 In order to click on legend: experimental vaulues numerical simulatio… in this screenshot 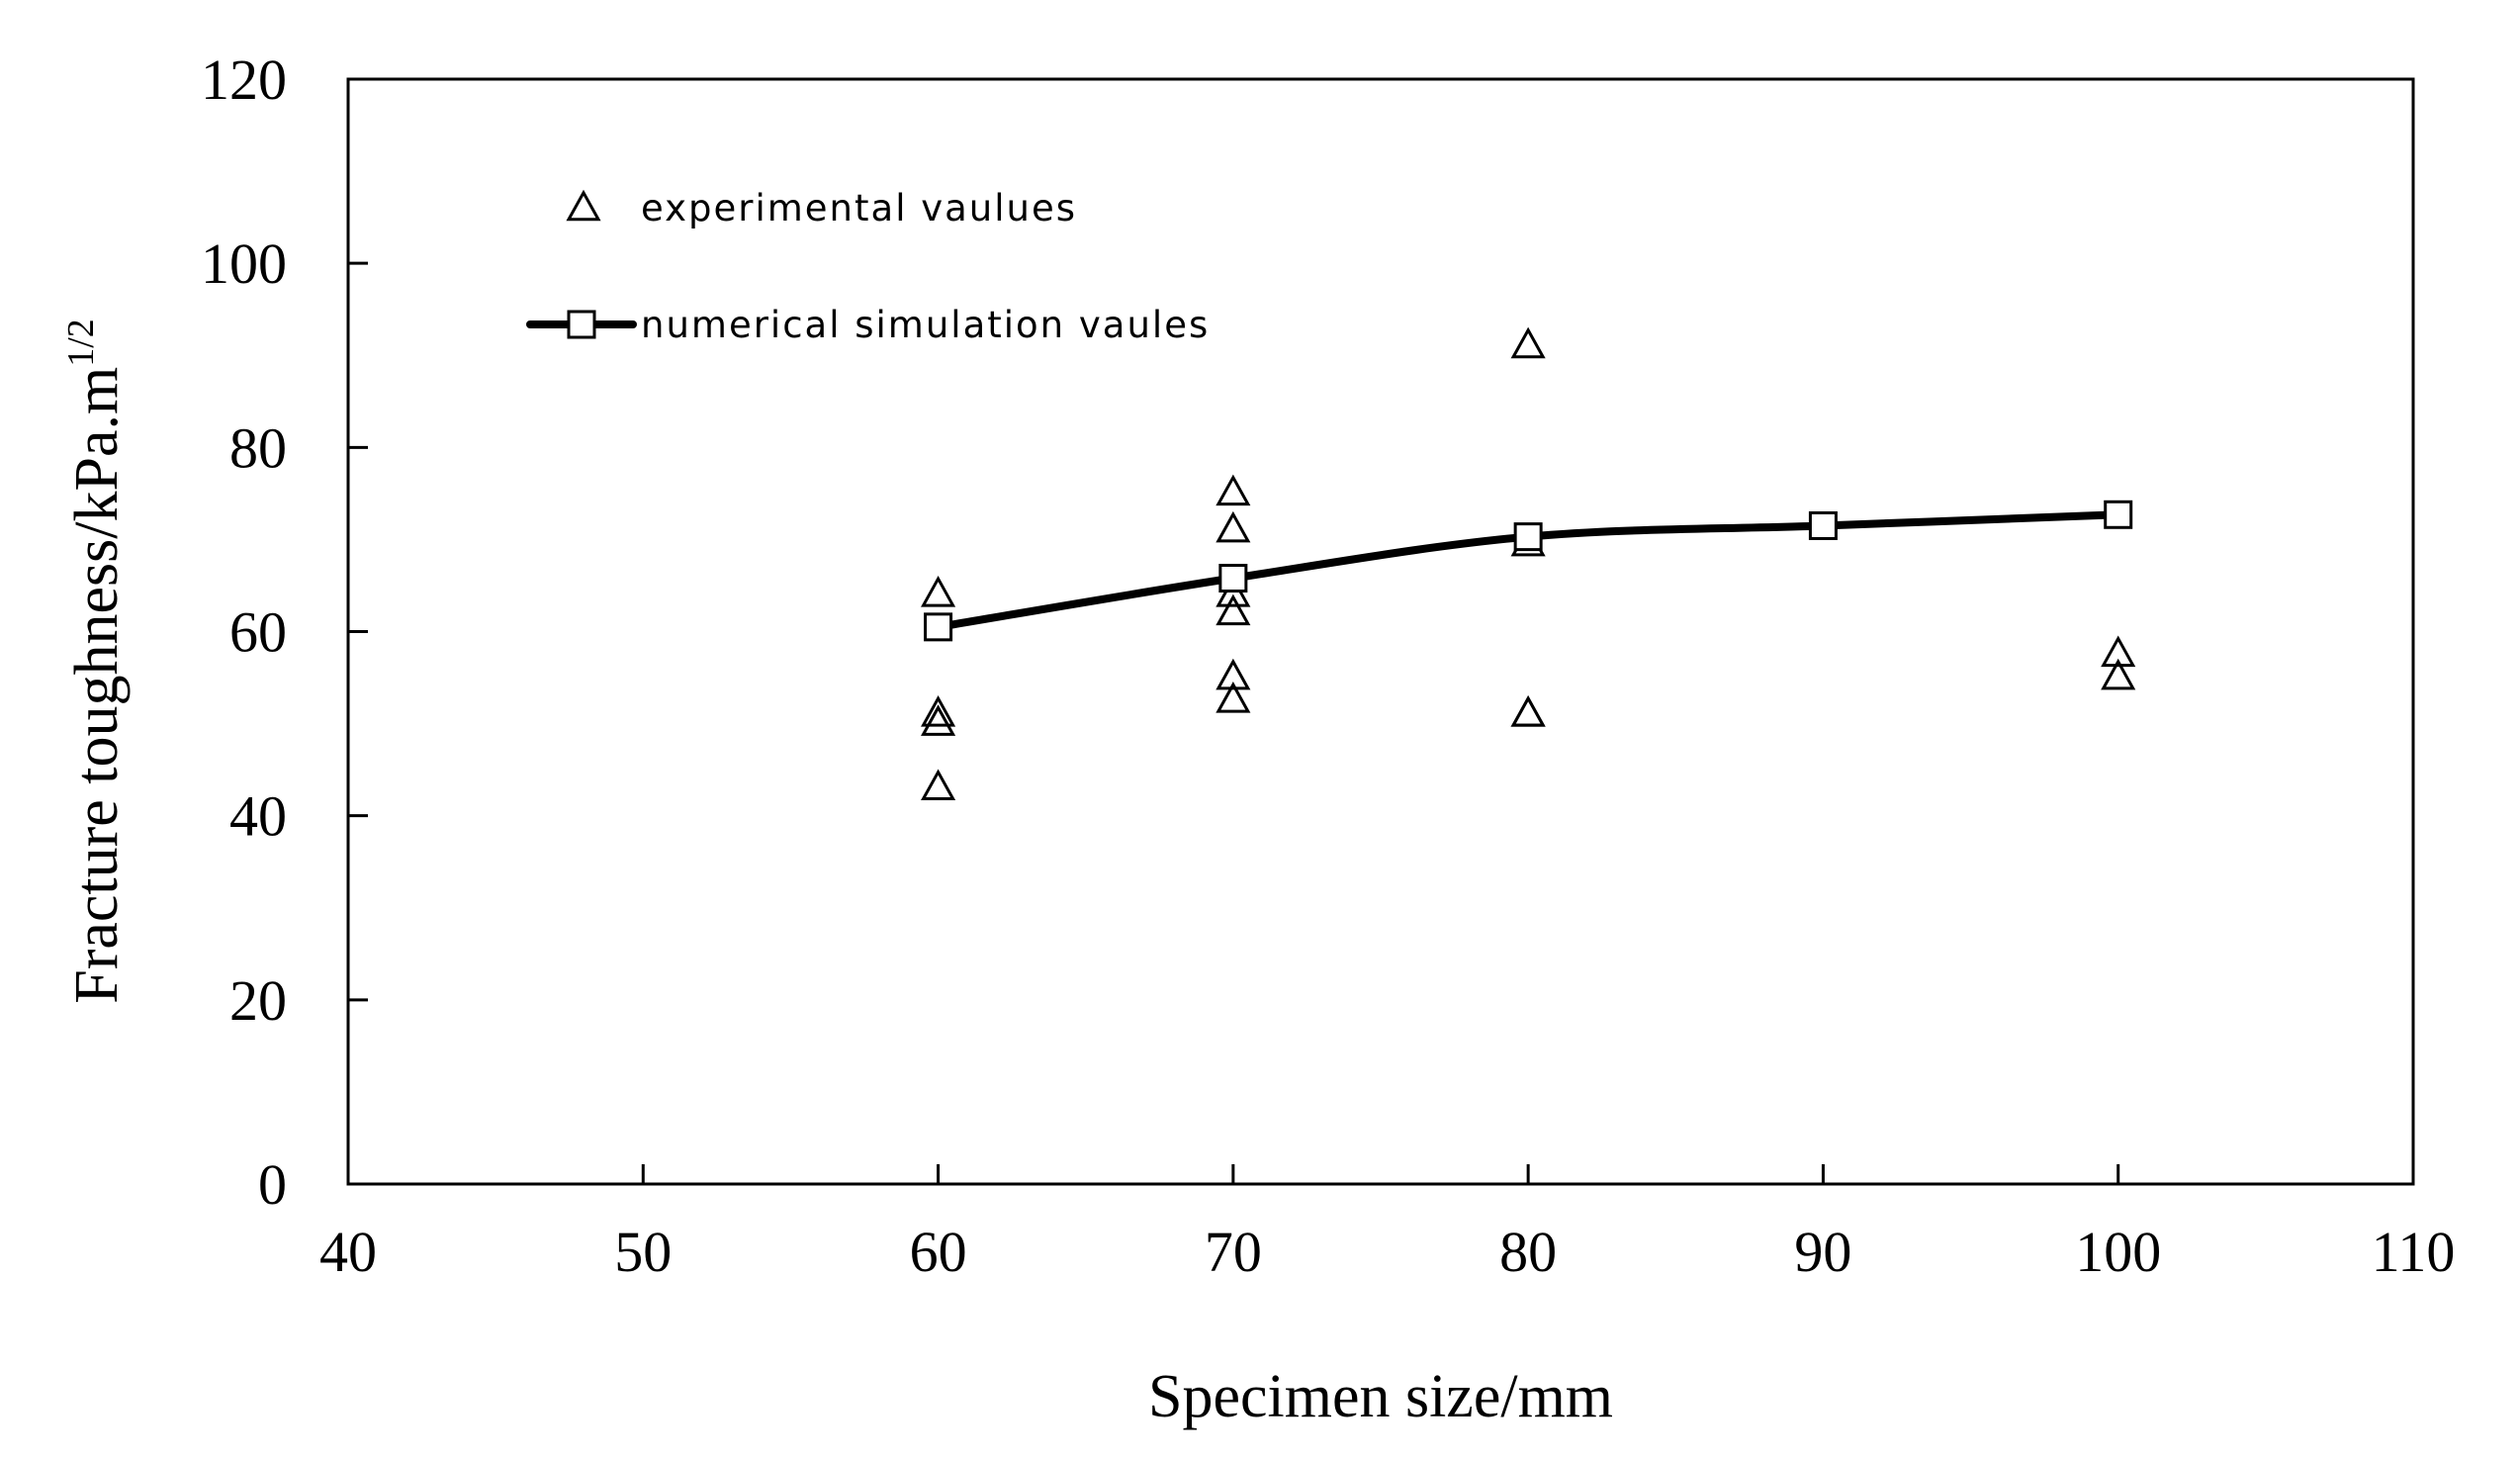, I will do `click(868, 266)`.